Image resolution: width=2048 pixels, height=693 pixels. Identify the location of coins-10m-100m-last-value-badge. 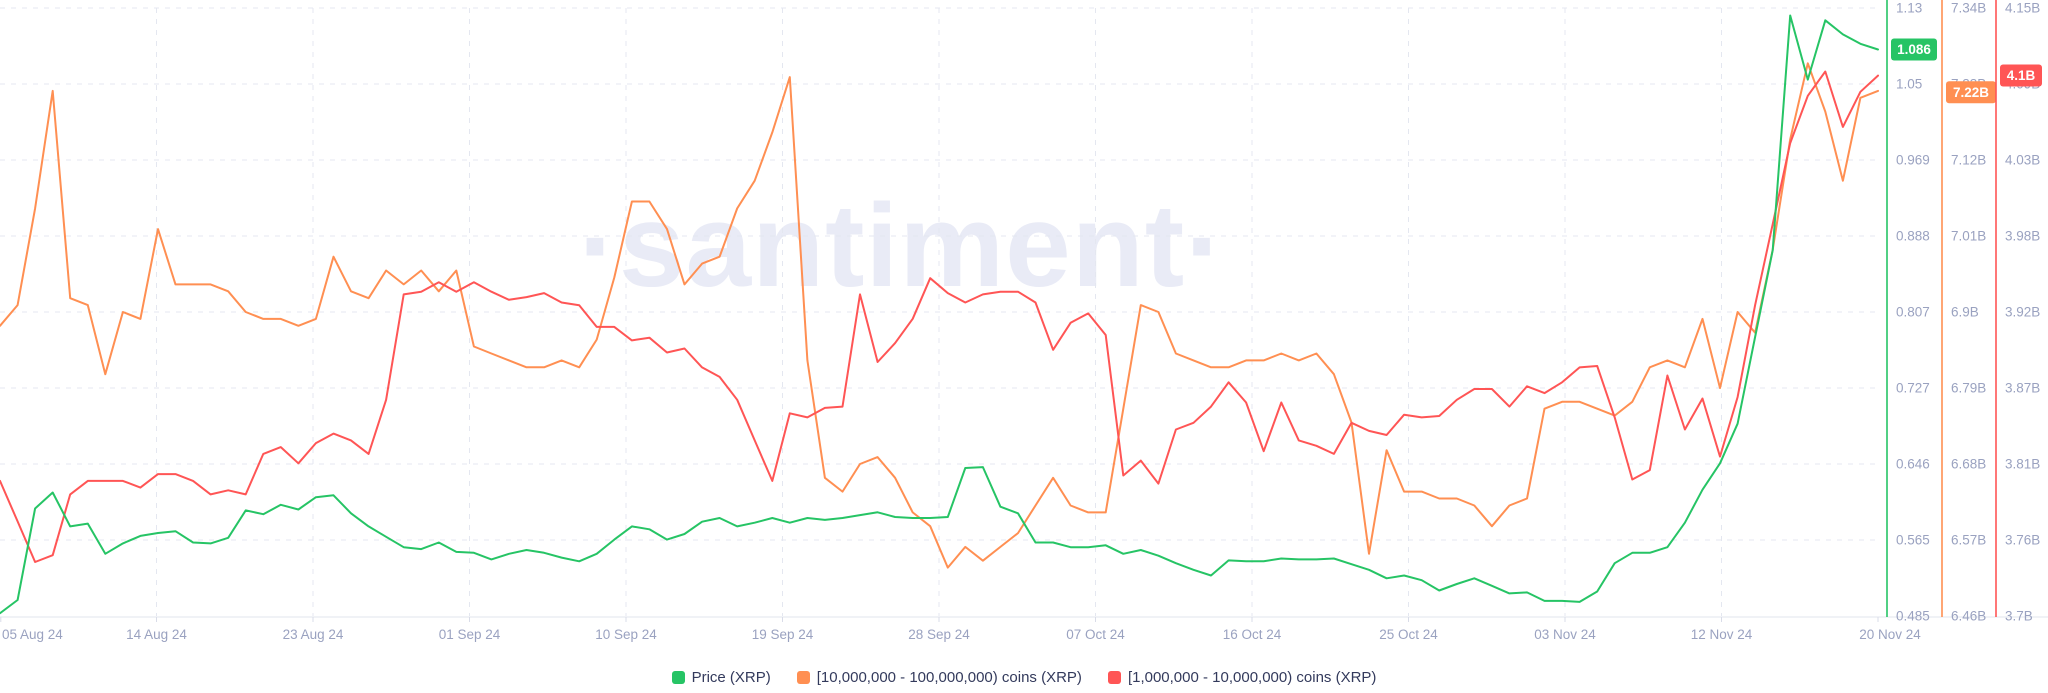
(1971, 92).